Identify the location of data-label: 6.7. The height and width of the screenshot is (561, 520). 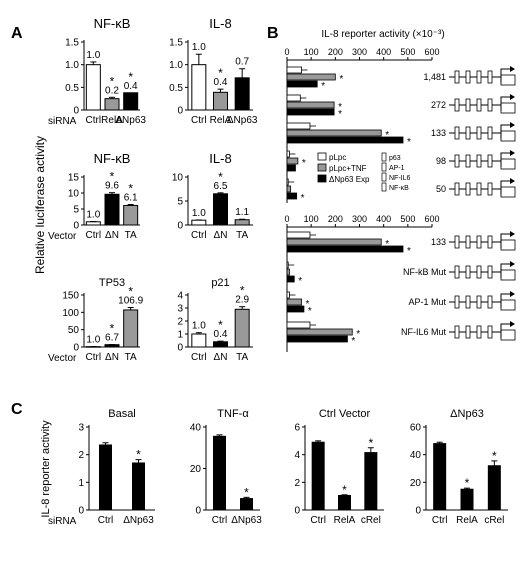
(112, 338).